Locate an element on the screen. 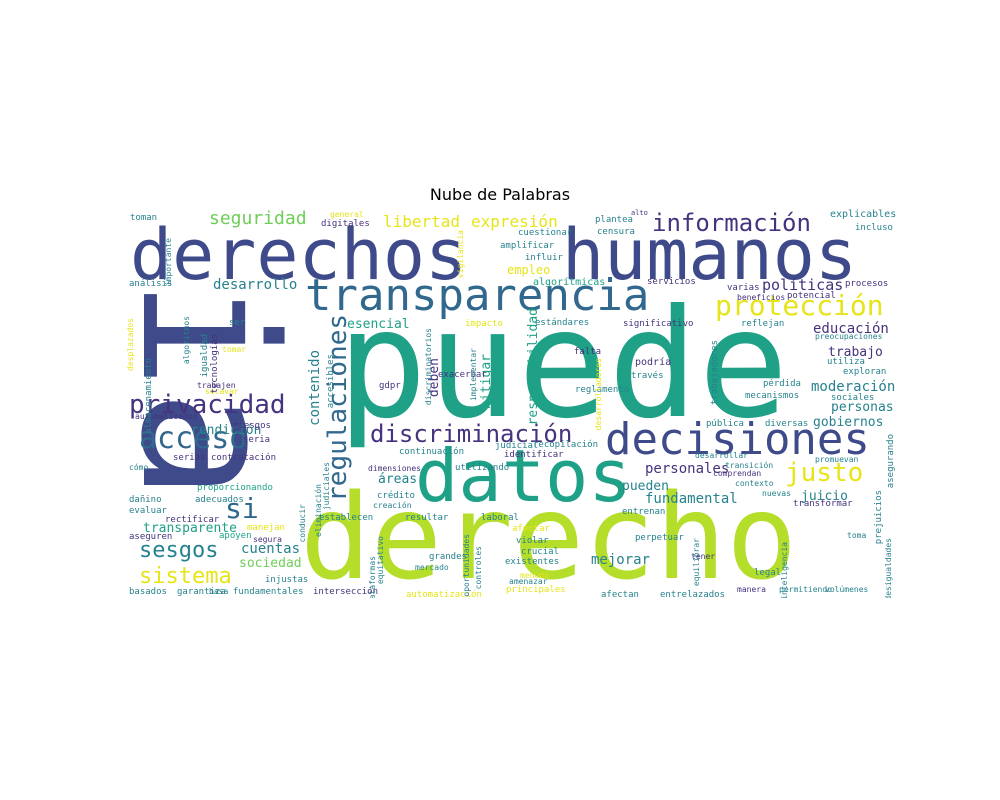  cloud-word: toma is located at coordinates (857, 535).